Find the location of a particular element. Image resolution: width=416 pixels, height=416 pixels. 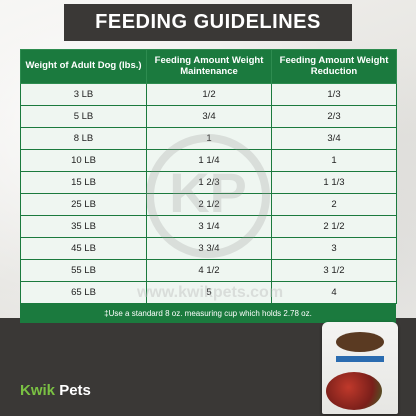

reduction-cell: 1 1/3 is located at coordinates (334, 182).